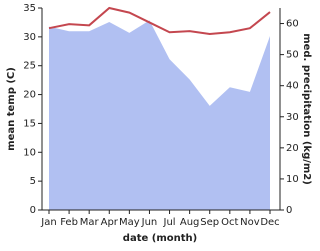  What do you see at coordinates (209, 222) in the screenshot?
I see `x-tick-label: Sep` at bounding box center [209, 222].